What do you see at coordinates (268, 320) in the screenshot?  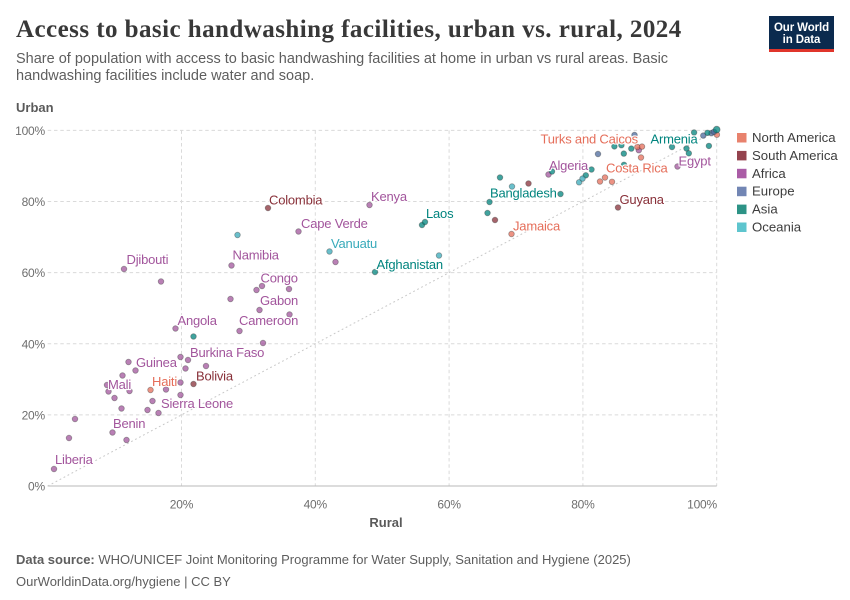 I see `svg-text: Cameroon` at bounding box center [268, 320].